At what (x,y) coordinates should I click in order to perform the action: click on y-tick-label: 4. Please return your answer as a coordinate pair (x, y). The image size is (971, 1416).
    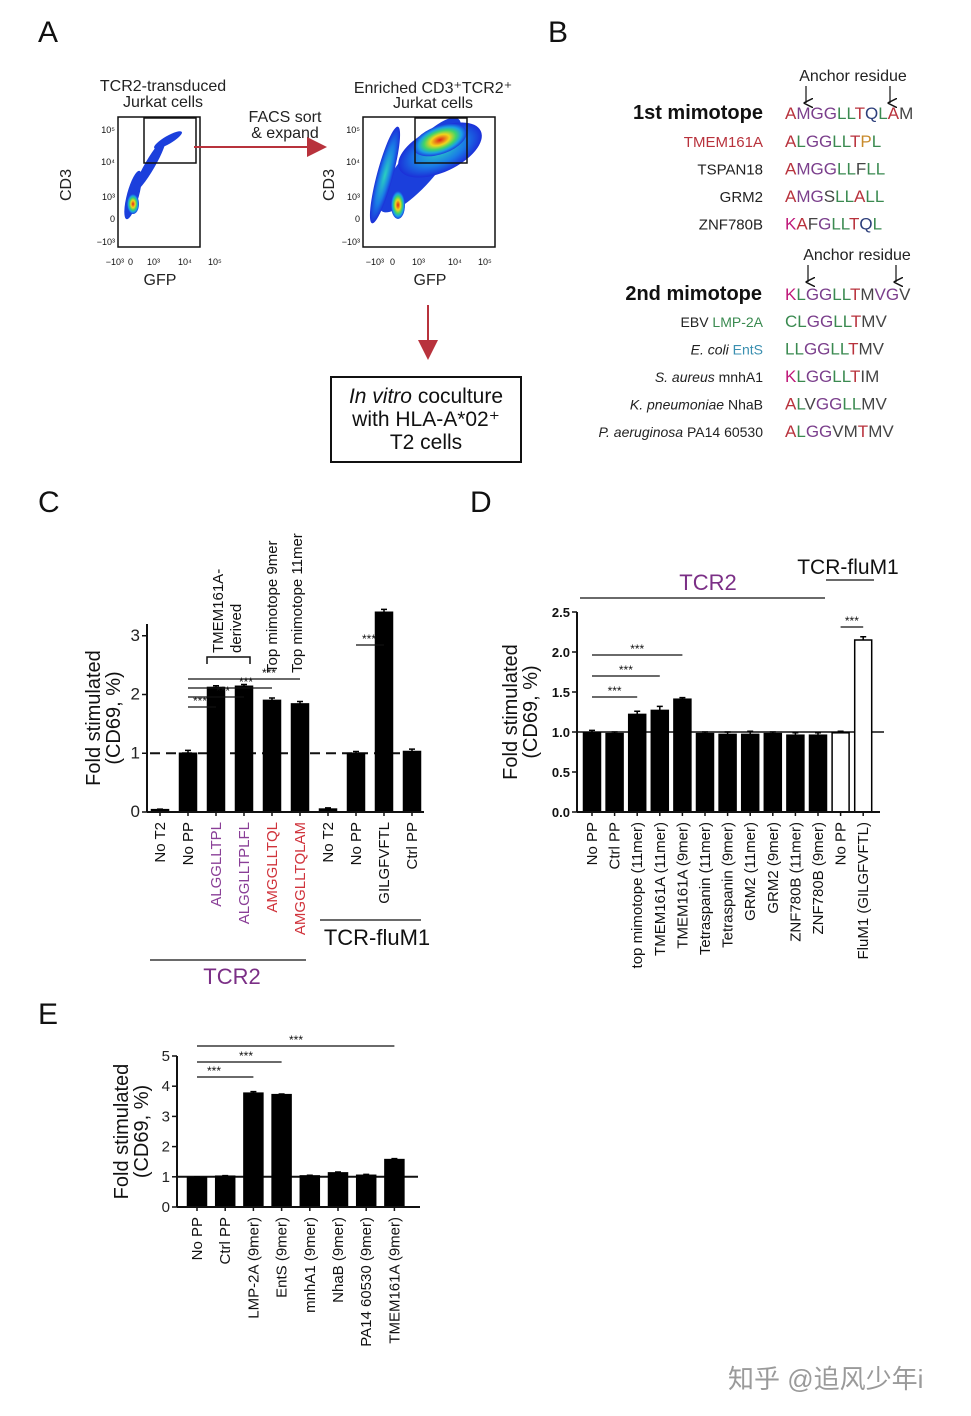
    Looking at the image, I should click on (166, 1086).